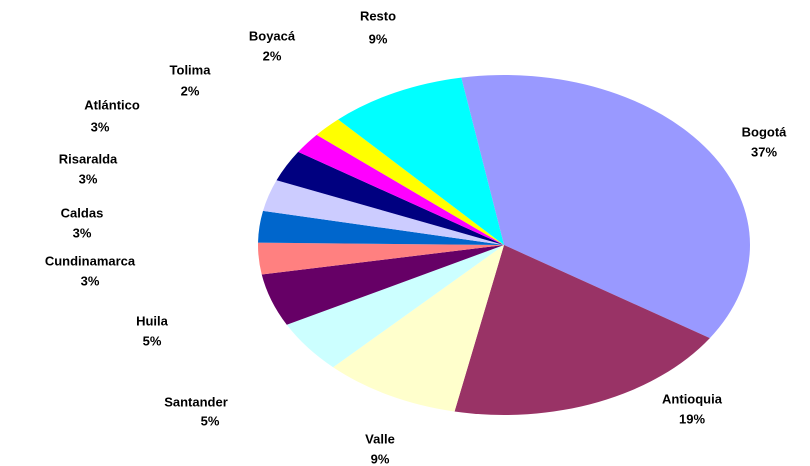  What do you see at coordinates (196, 401) in the screenshot?
I see `slice-label: Santander` at bounding box center [196, 401].